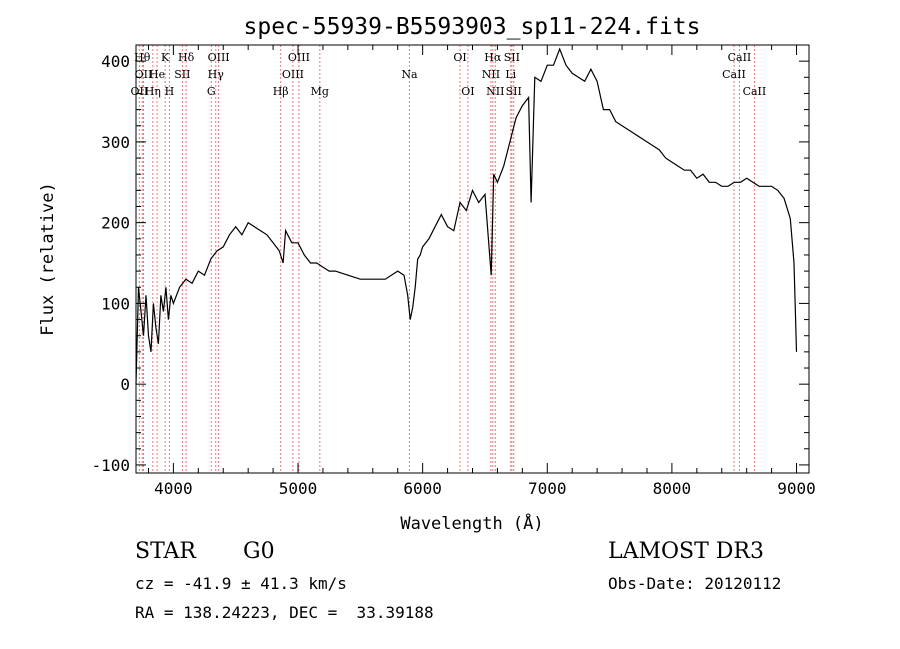  What do you see at coordinates (142, 57) in the screenshot?
I see `line-label-1: Hθ` at bounding box center [142, 57].